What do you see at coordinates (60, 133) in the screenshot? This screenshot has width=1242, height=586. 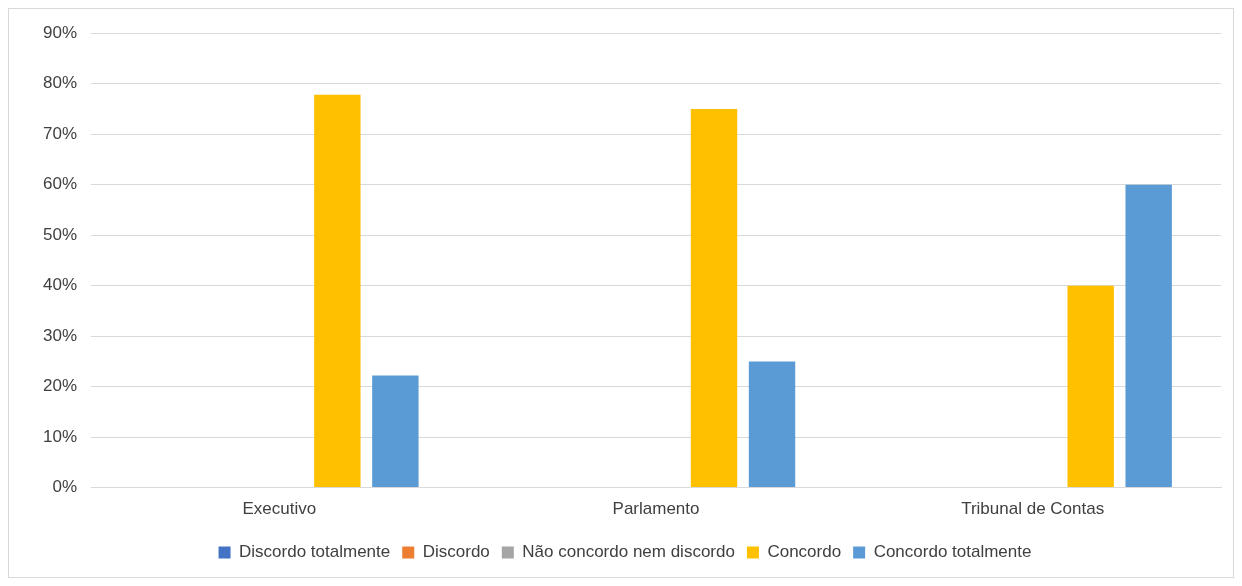 I see `y-tick-label: 70%` at bounding box center [60, 133].